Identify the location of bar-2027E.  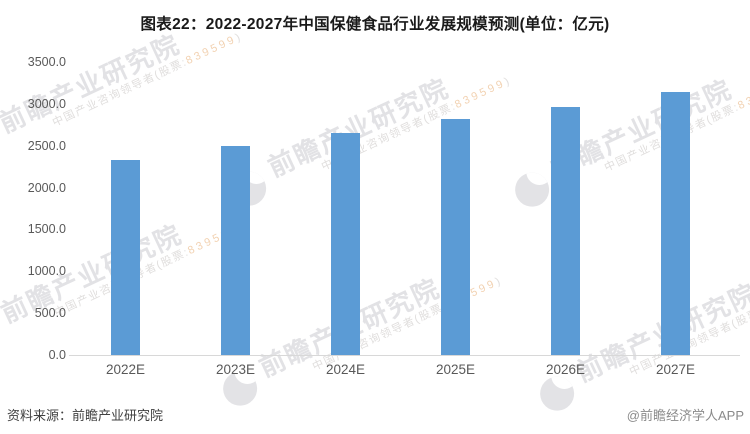
(675, 223).